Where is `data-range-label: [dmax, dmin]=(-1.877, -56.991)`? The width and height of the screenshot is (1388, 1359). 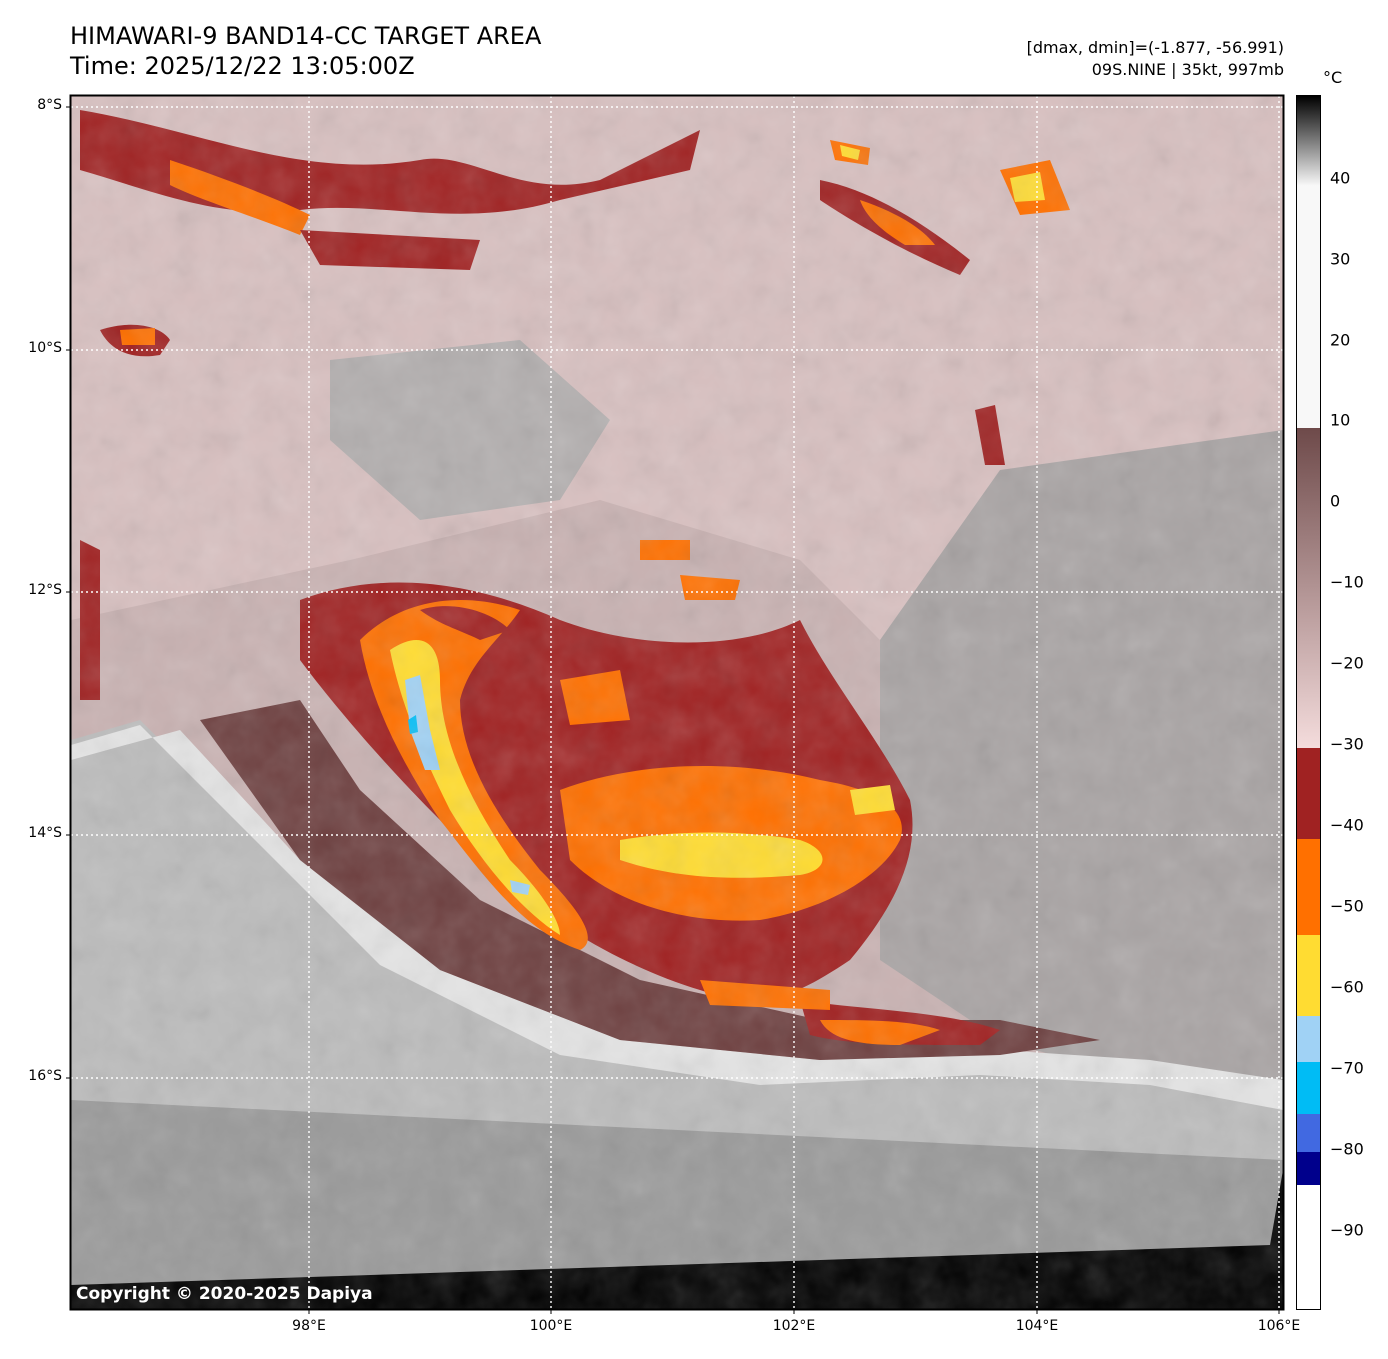 data-range-label: [dmax, dmin]=(-1.877, -56.991) is located at coordinates (1155, 47).